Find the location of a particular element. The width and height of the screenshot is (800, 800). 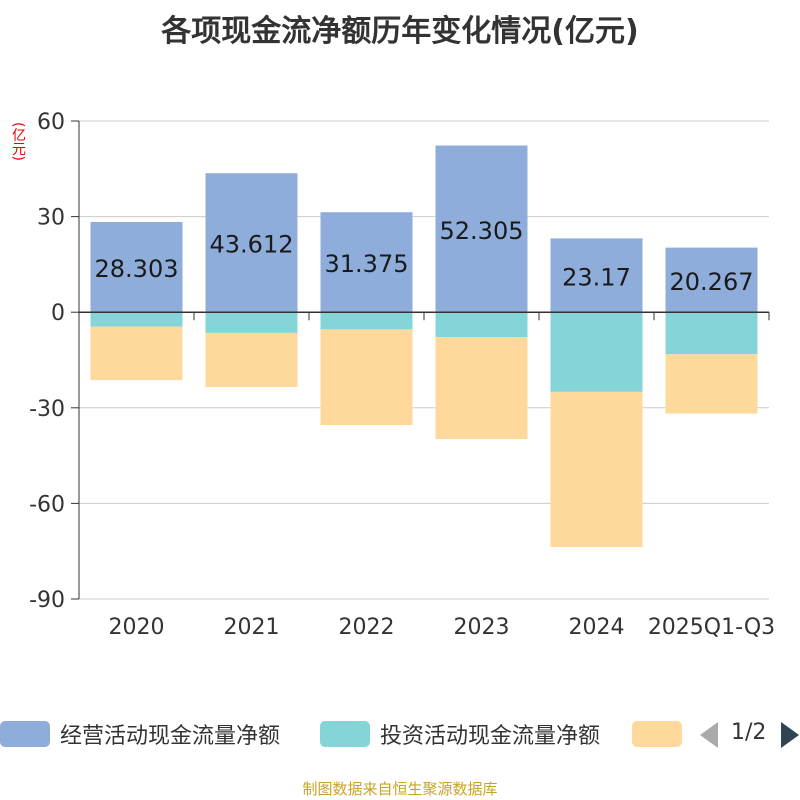

data-label-operating: 20.267 is located at coordinates (712, 282).